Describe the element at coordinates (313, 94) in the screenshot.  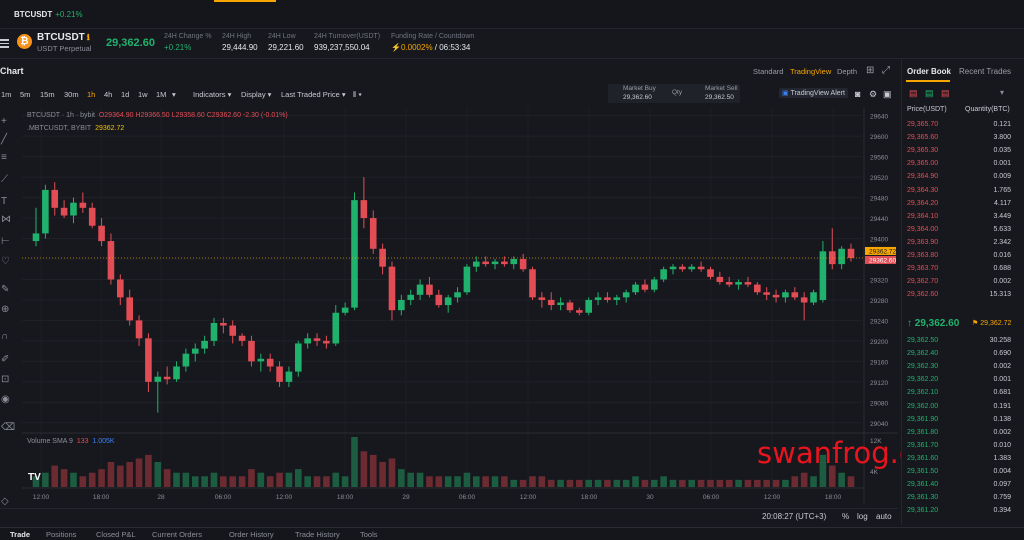
I see `price-type-selector: Last Traded Price ▾` at that location.